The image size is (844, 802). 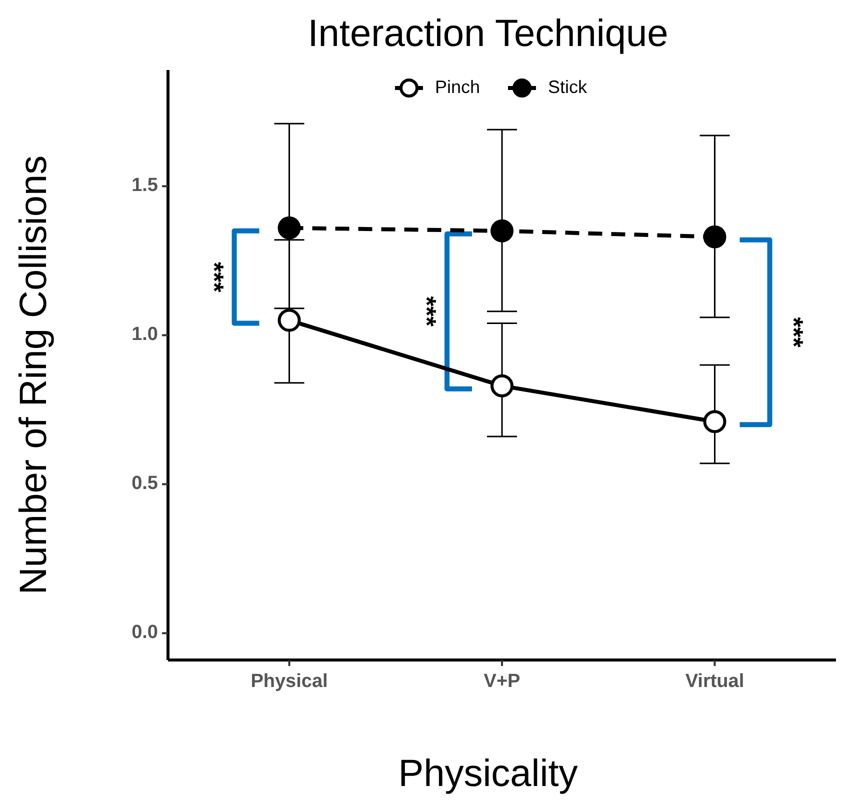 I want to click on legend-label: Stick, so click(x=568, y=86).